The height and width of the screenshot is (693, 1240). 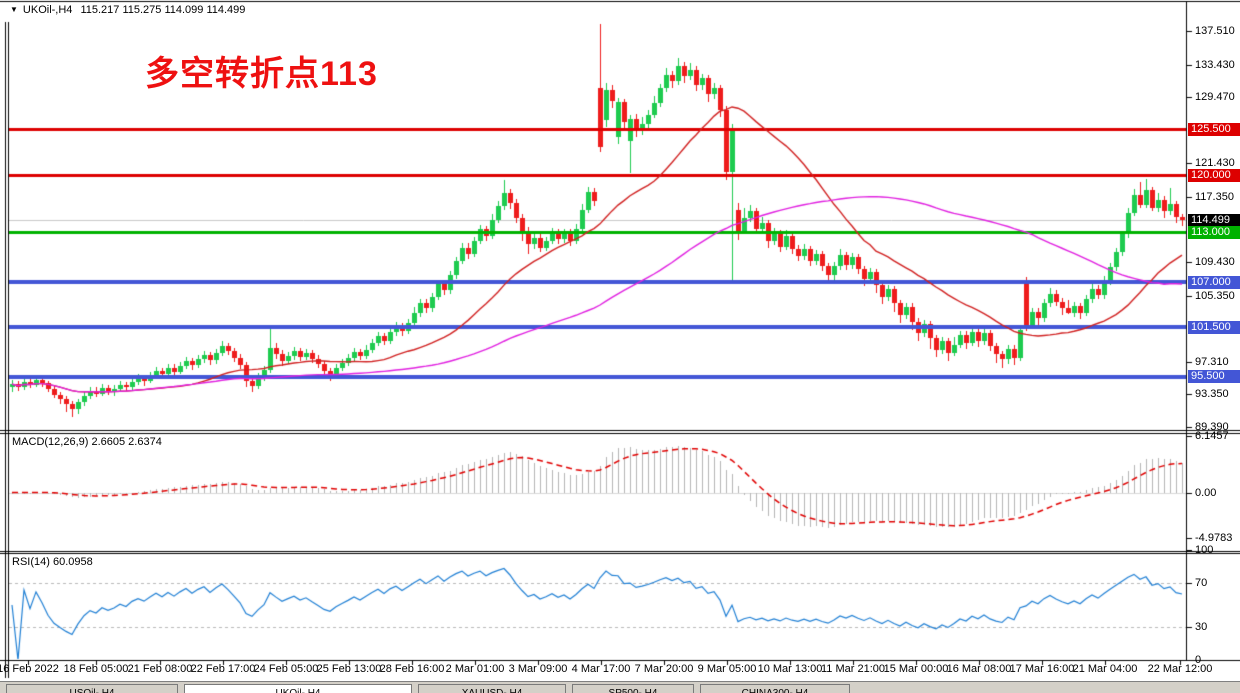 I want to click on time-axis-label: 3 Mar 09:00, so click(x=538, y=669).